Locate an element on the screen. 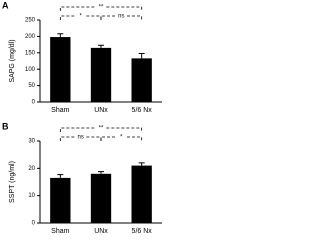 The height and width of the screenshot is (241, 320). y-axis-label: SSPT (ng/ml) is located at coordinates (12, 182).